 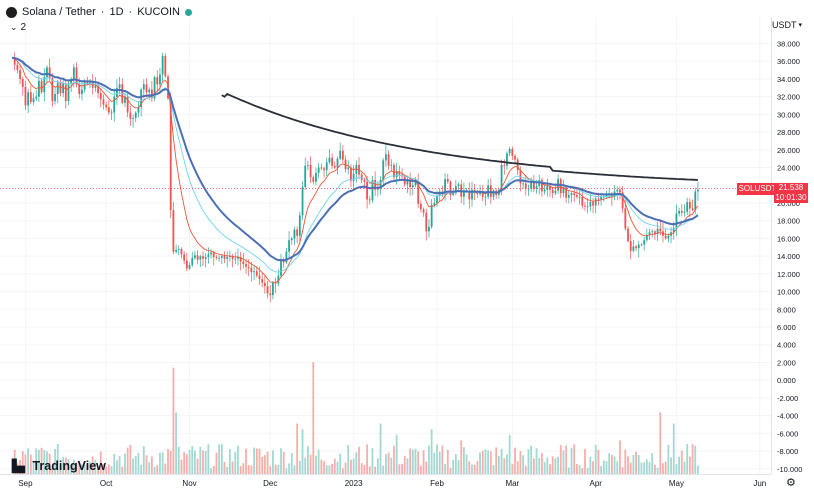 What do you see at coordinates (788, 168) in the screenshot?
I see `price-axis-tick-label: 24.000` at bounding box center [788, 168].